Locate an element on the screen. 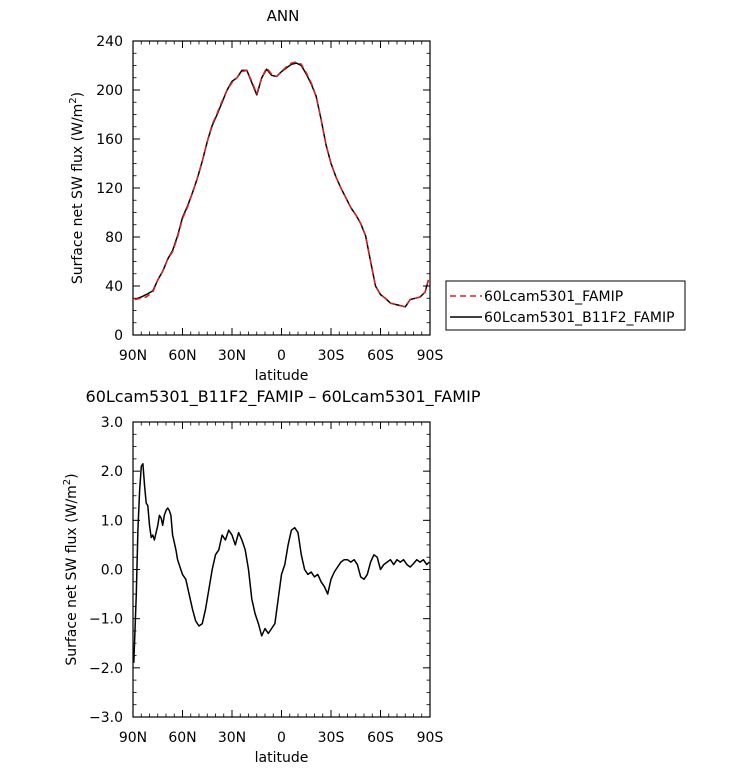 This screenshot has height=772, width=733. y-tick-label: −1.0 is located at coordinates (106, 620).